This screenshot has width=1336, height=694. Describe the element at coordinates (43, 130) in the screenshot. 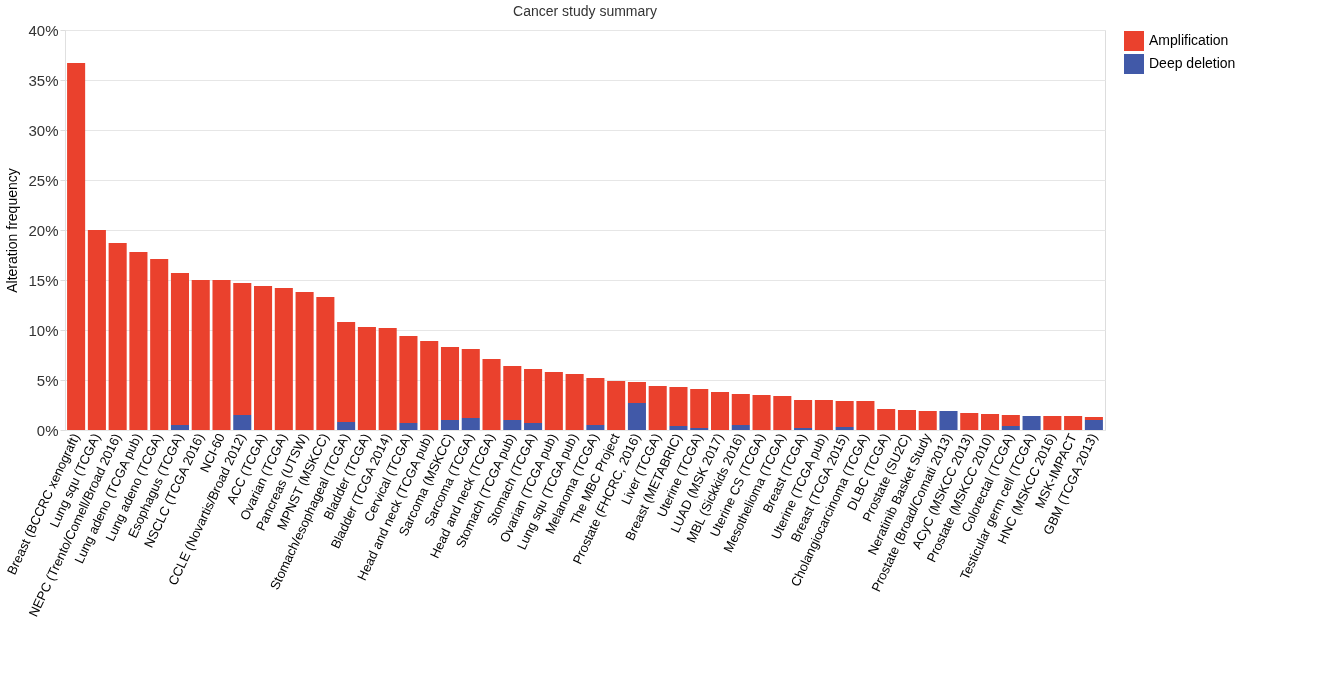

I see `y-tick-label: 30%` at that location.